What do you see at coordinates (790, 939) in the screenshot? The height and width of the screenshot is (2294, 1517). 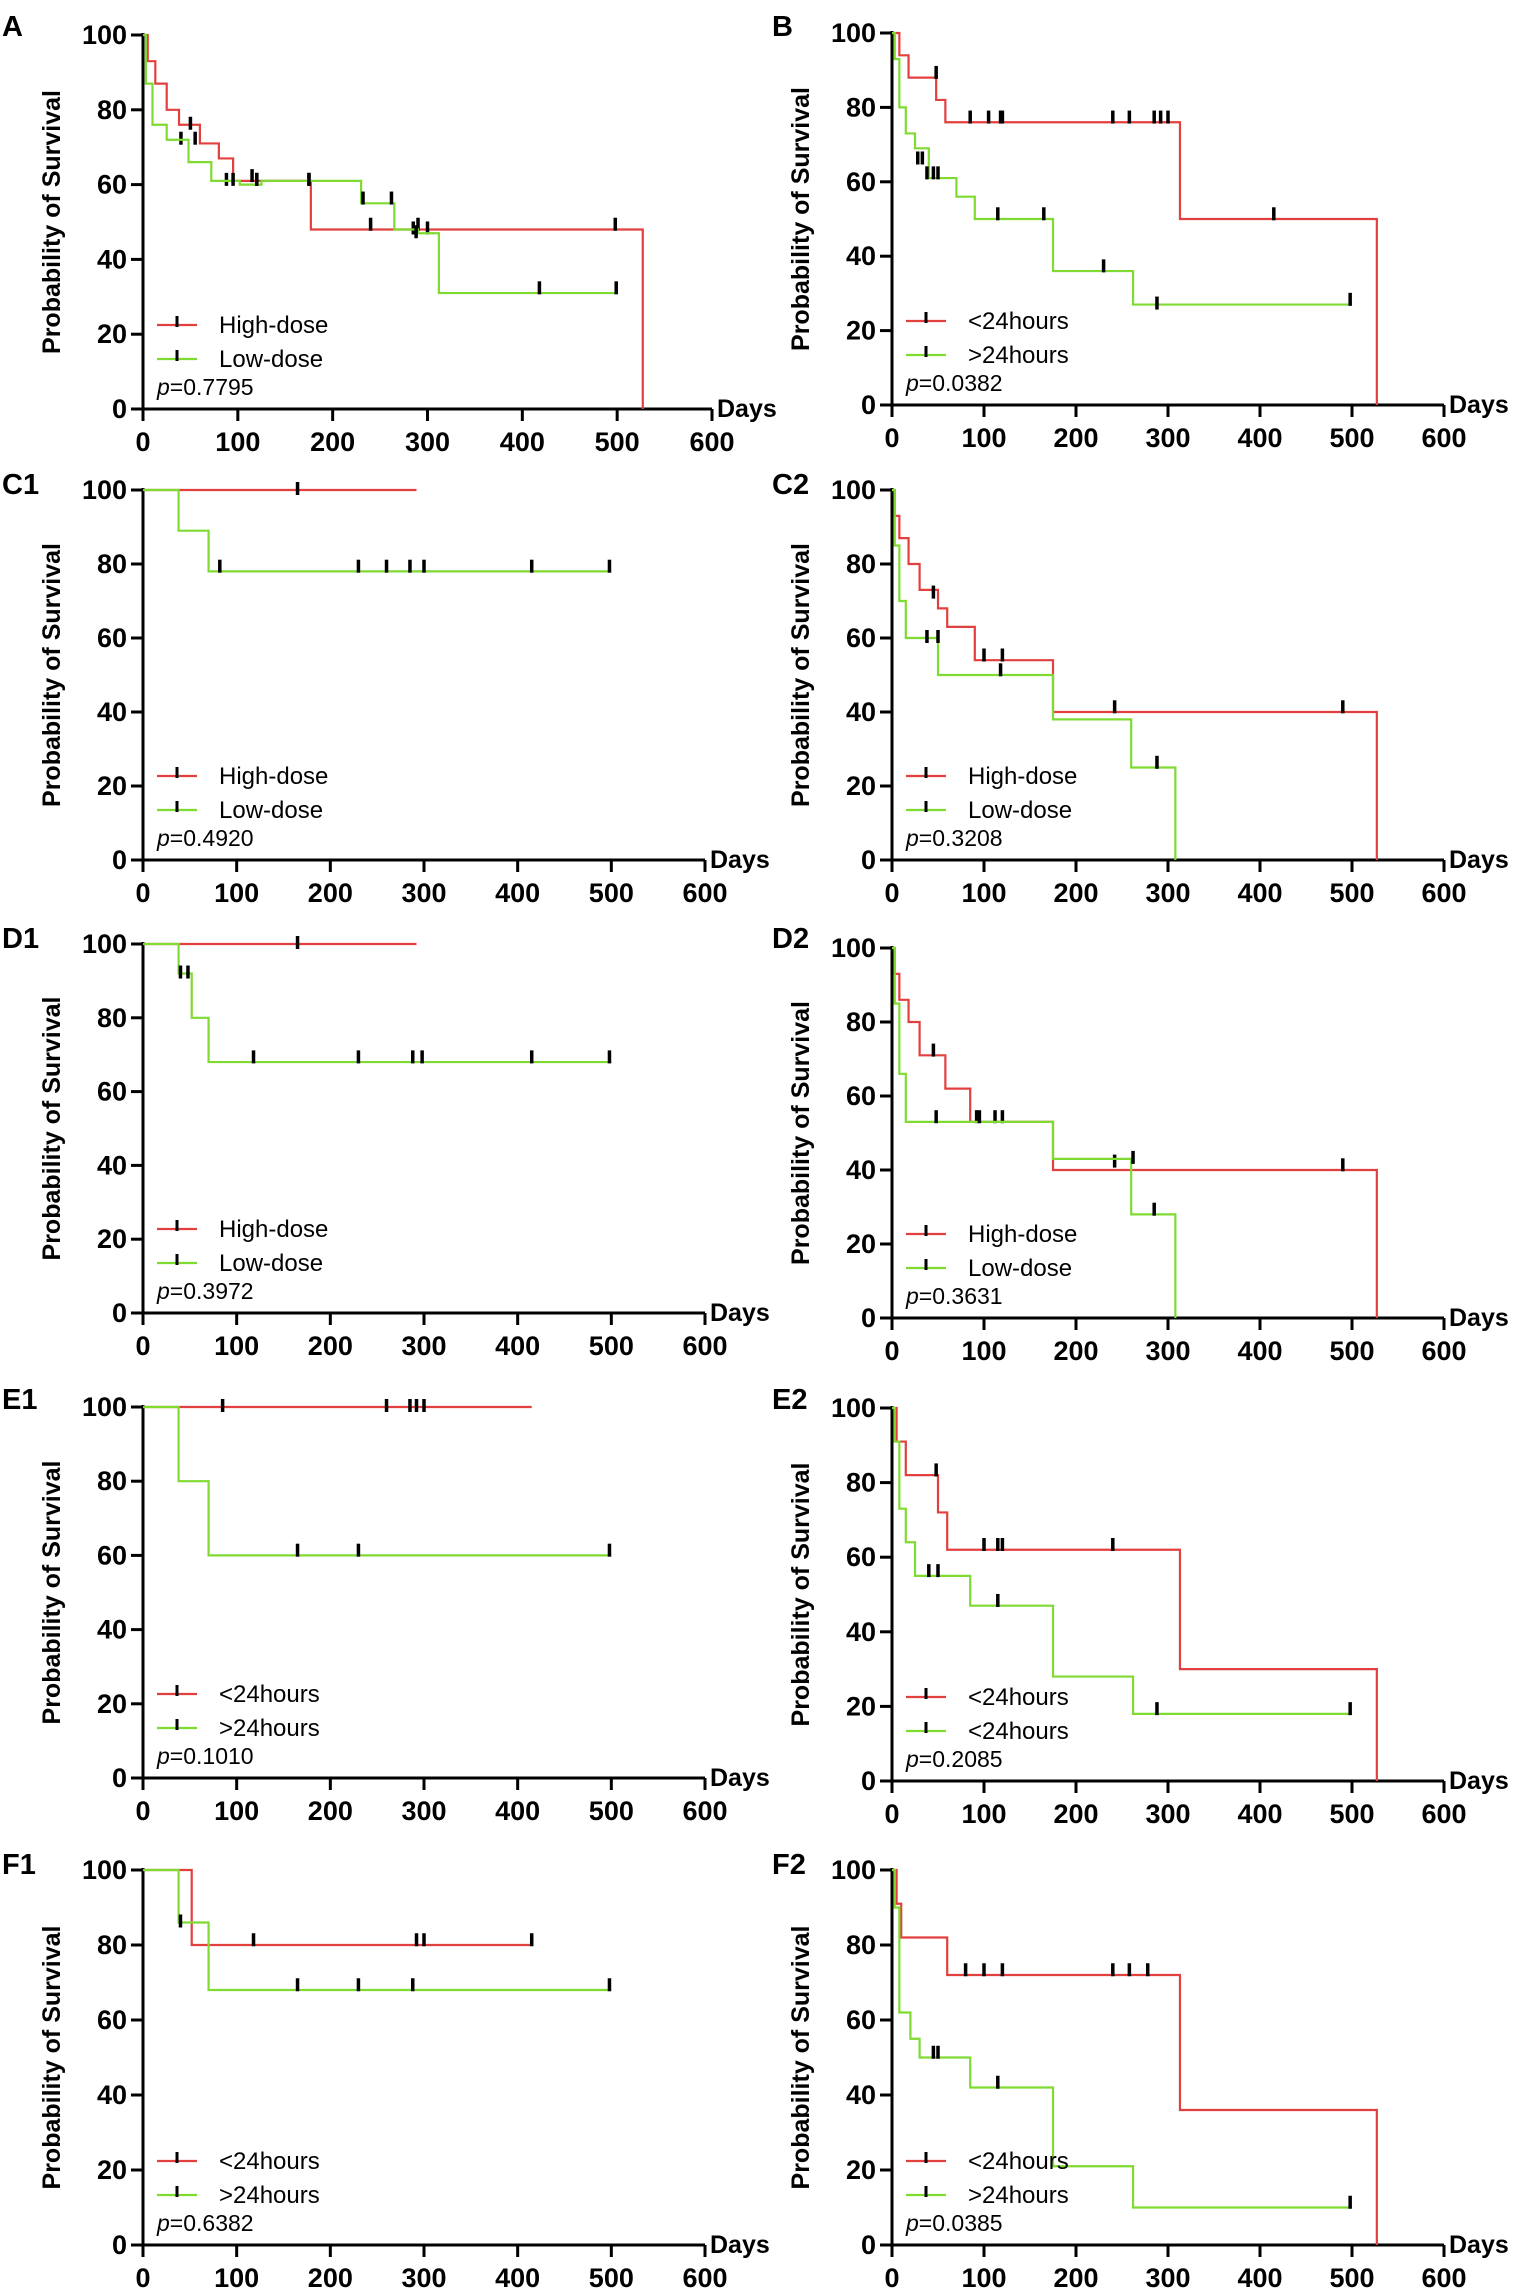 I see `panel-label: D2` at bounding box center [790, 939].